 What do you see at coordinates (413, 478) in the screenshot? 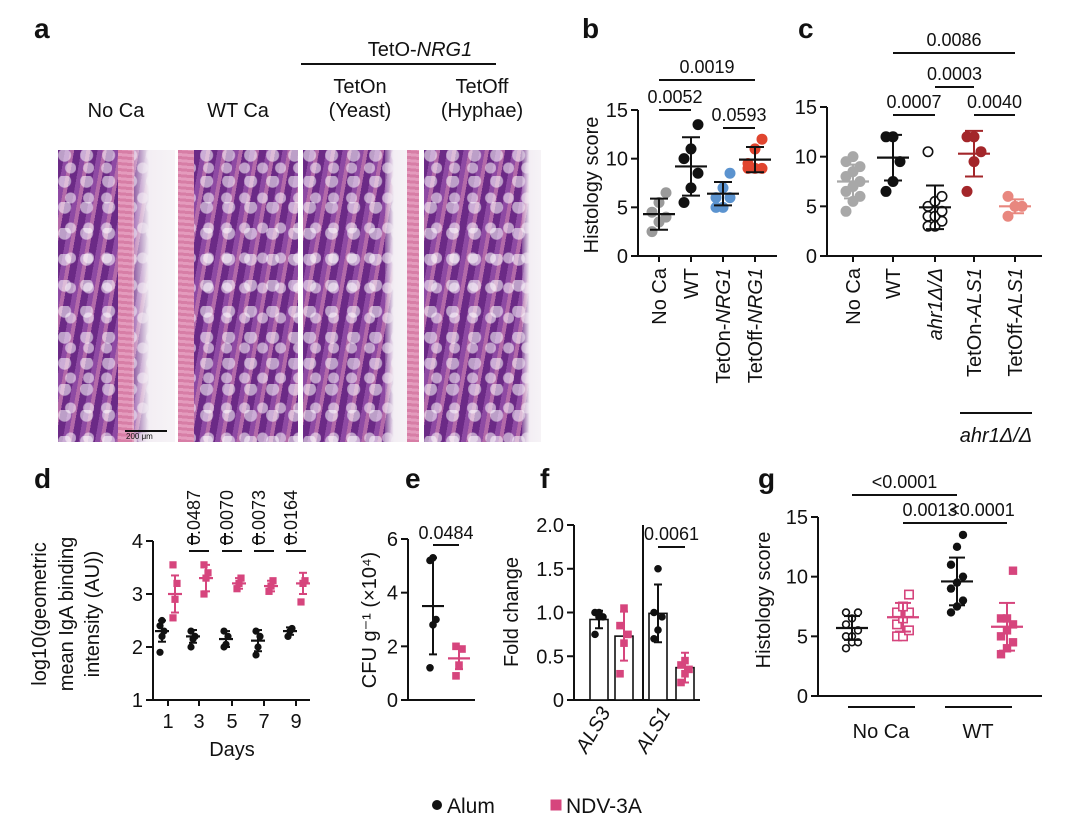
I see `panel-letter-e: e` at bounding box center [413, 478].